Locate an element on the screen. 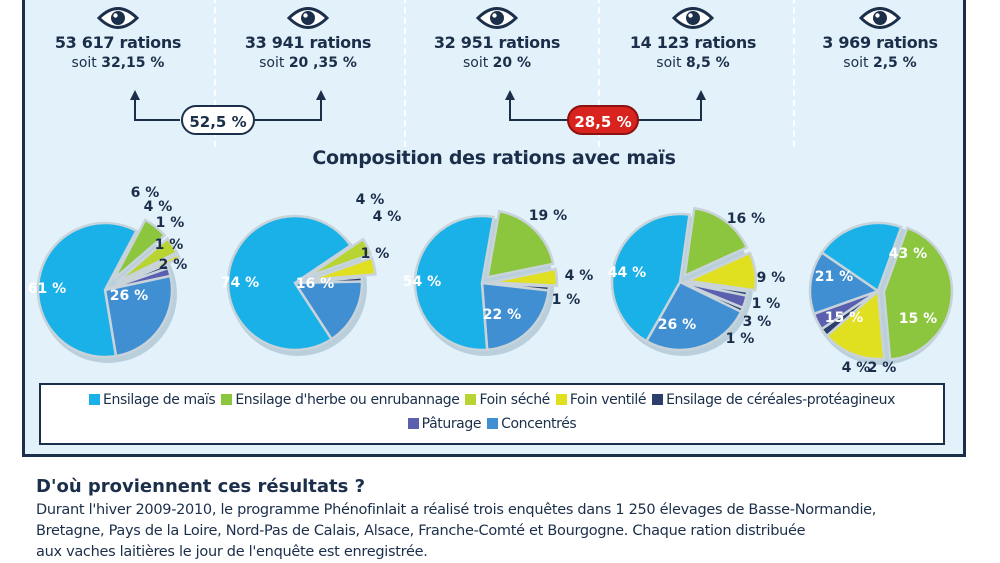 The image size is (1000, 563). stat-group-5: 3 969 rations soit 2,5 % is located at coordinates (880, 38).